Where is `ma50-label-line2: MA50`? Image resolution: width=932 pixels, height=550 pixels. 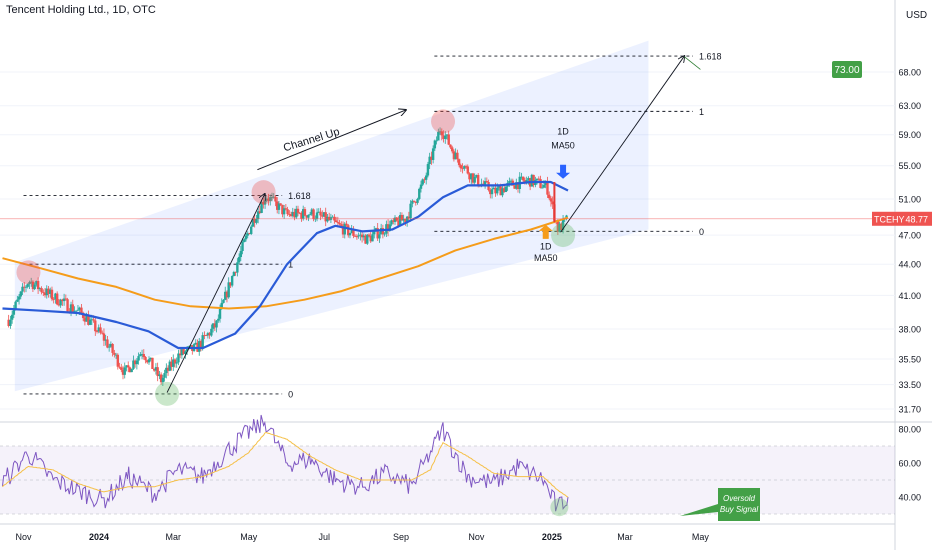
ma50-label-line2: MA50 is located at coordinates (563, 145).